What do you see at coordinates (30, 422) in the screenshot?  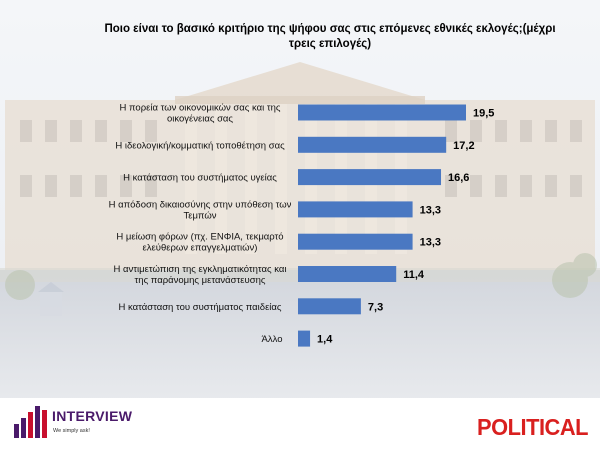 I see `interview-logo-icon` at bounding box center [30, 422].